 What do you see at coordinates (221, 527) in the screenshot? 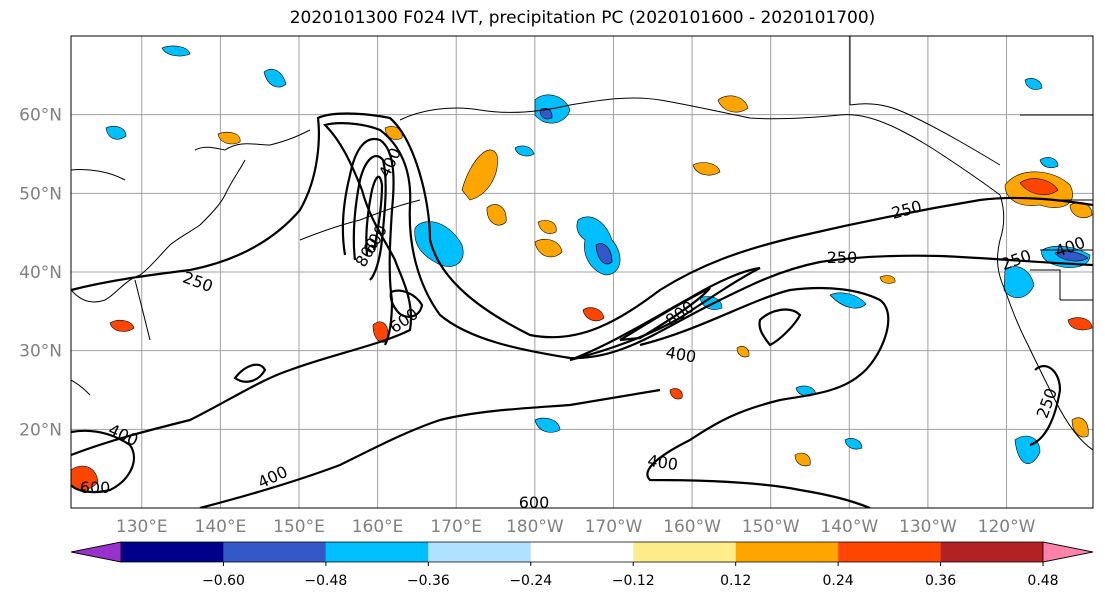
I see `longitude-label: 140°E` at bounding box center [221, 527].